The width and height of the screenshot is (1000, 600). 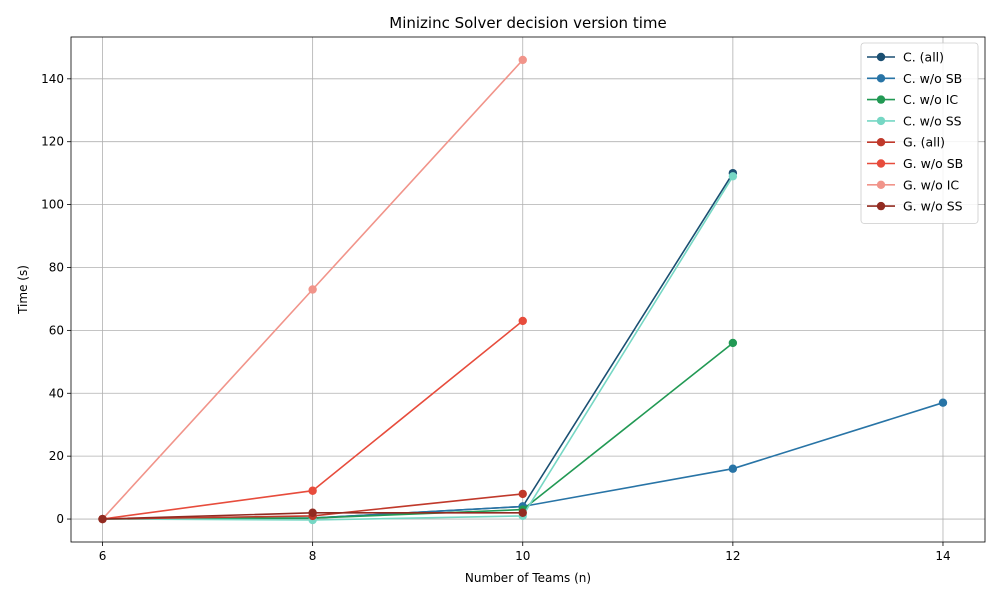 I want to click on legend-label: C. w/o SB, so click(x=932, y=78).